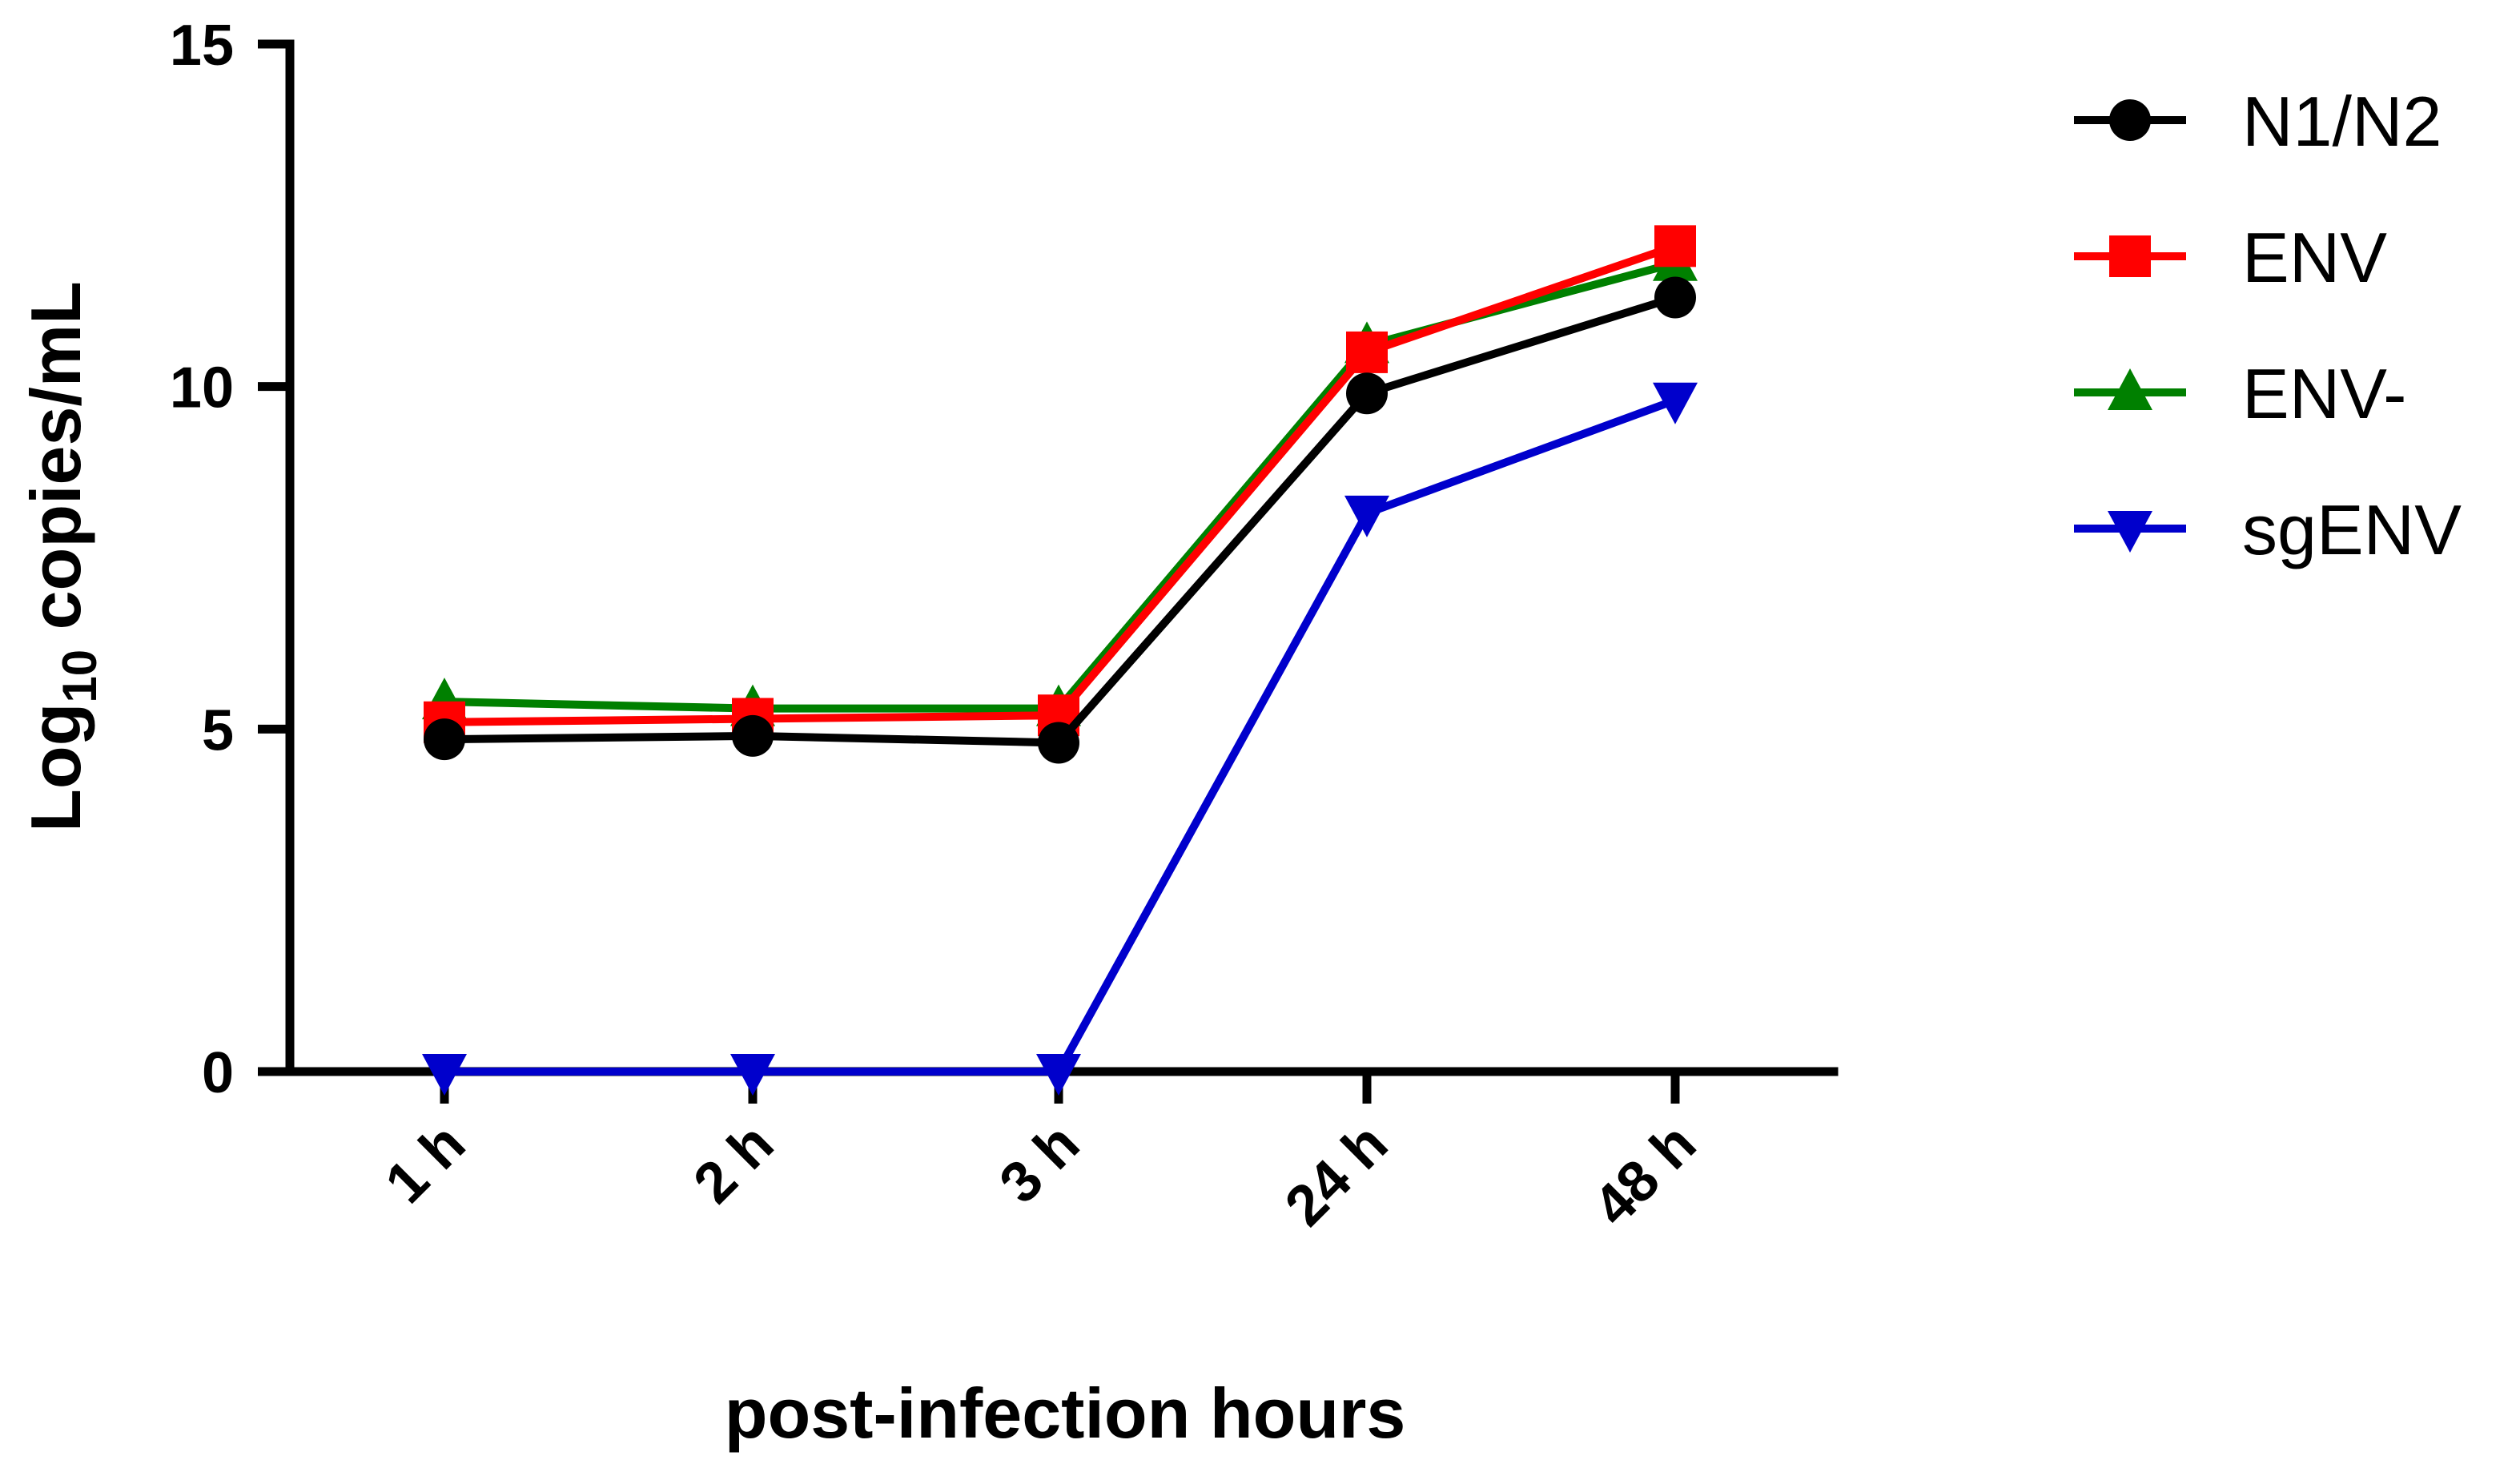  I want to click on x-tick-label: 2 h, so click(733, 1164).